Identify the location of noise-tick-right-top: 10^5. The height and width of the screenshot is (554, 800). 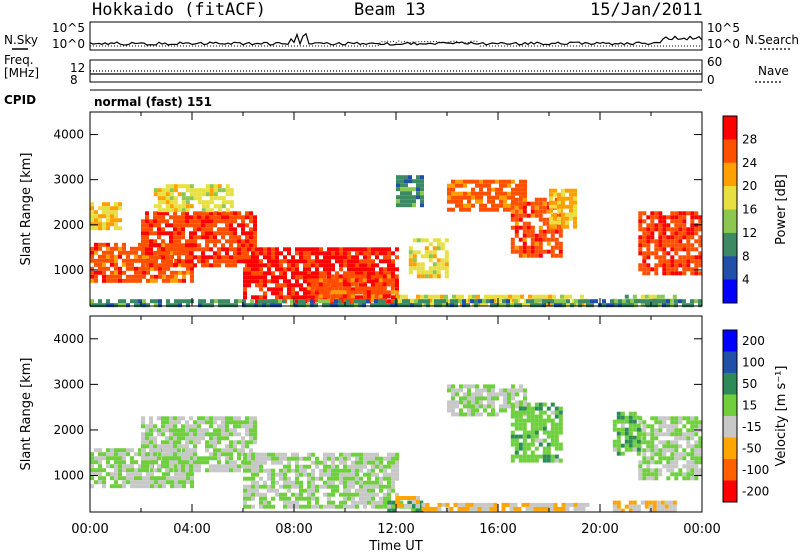
(723, 28).